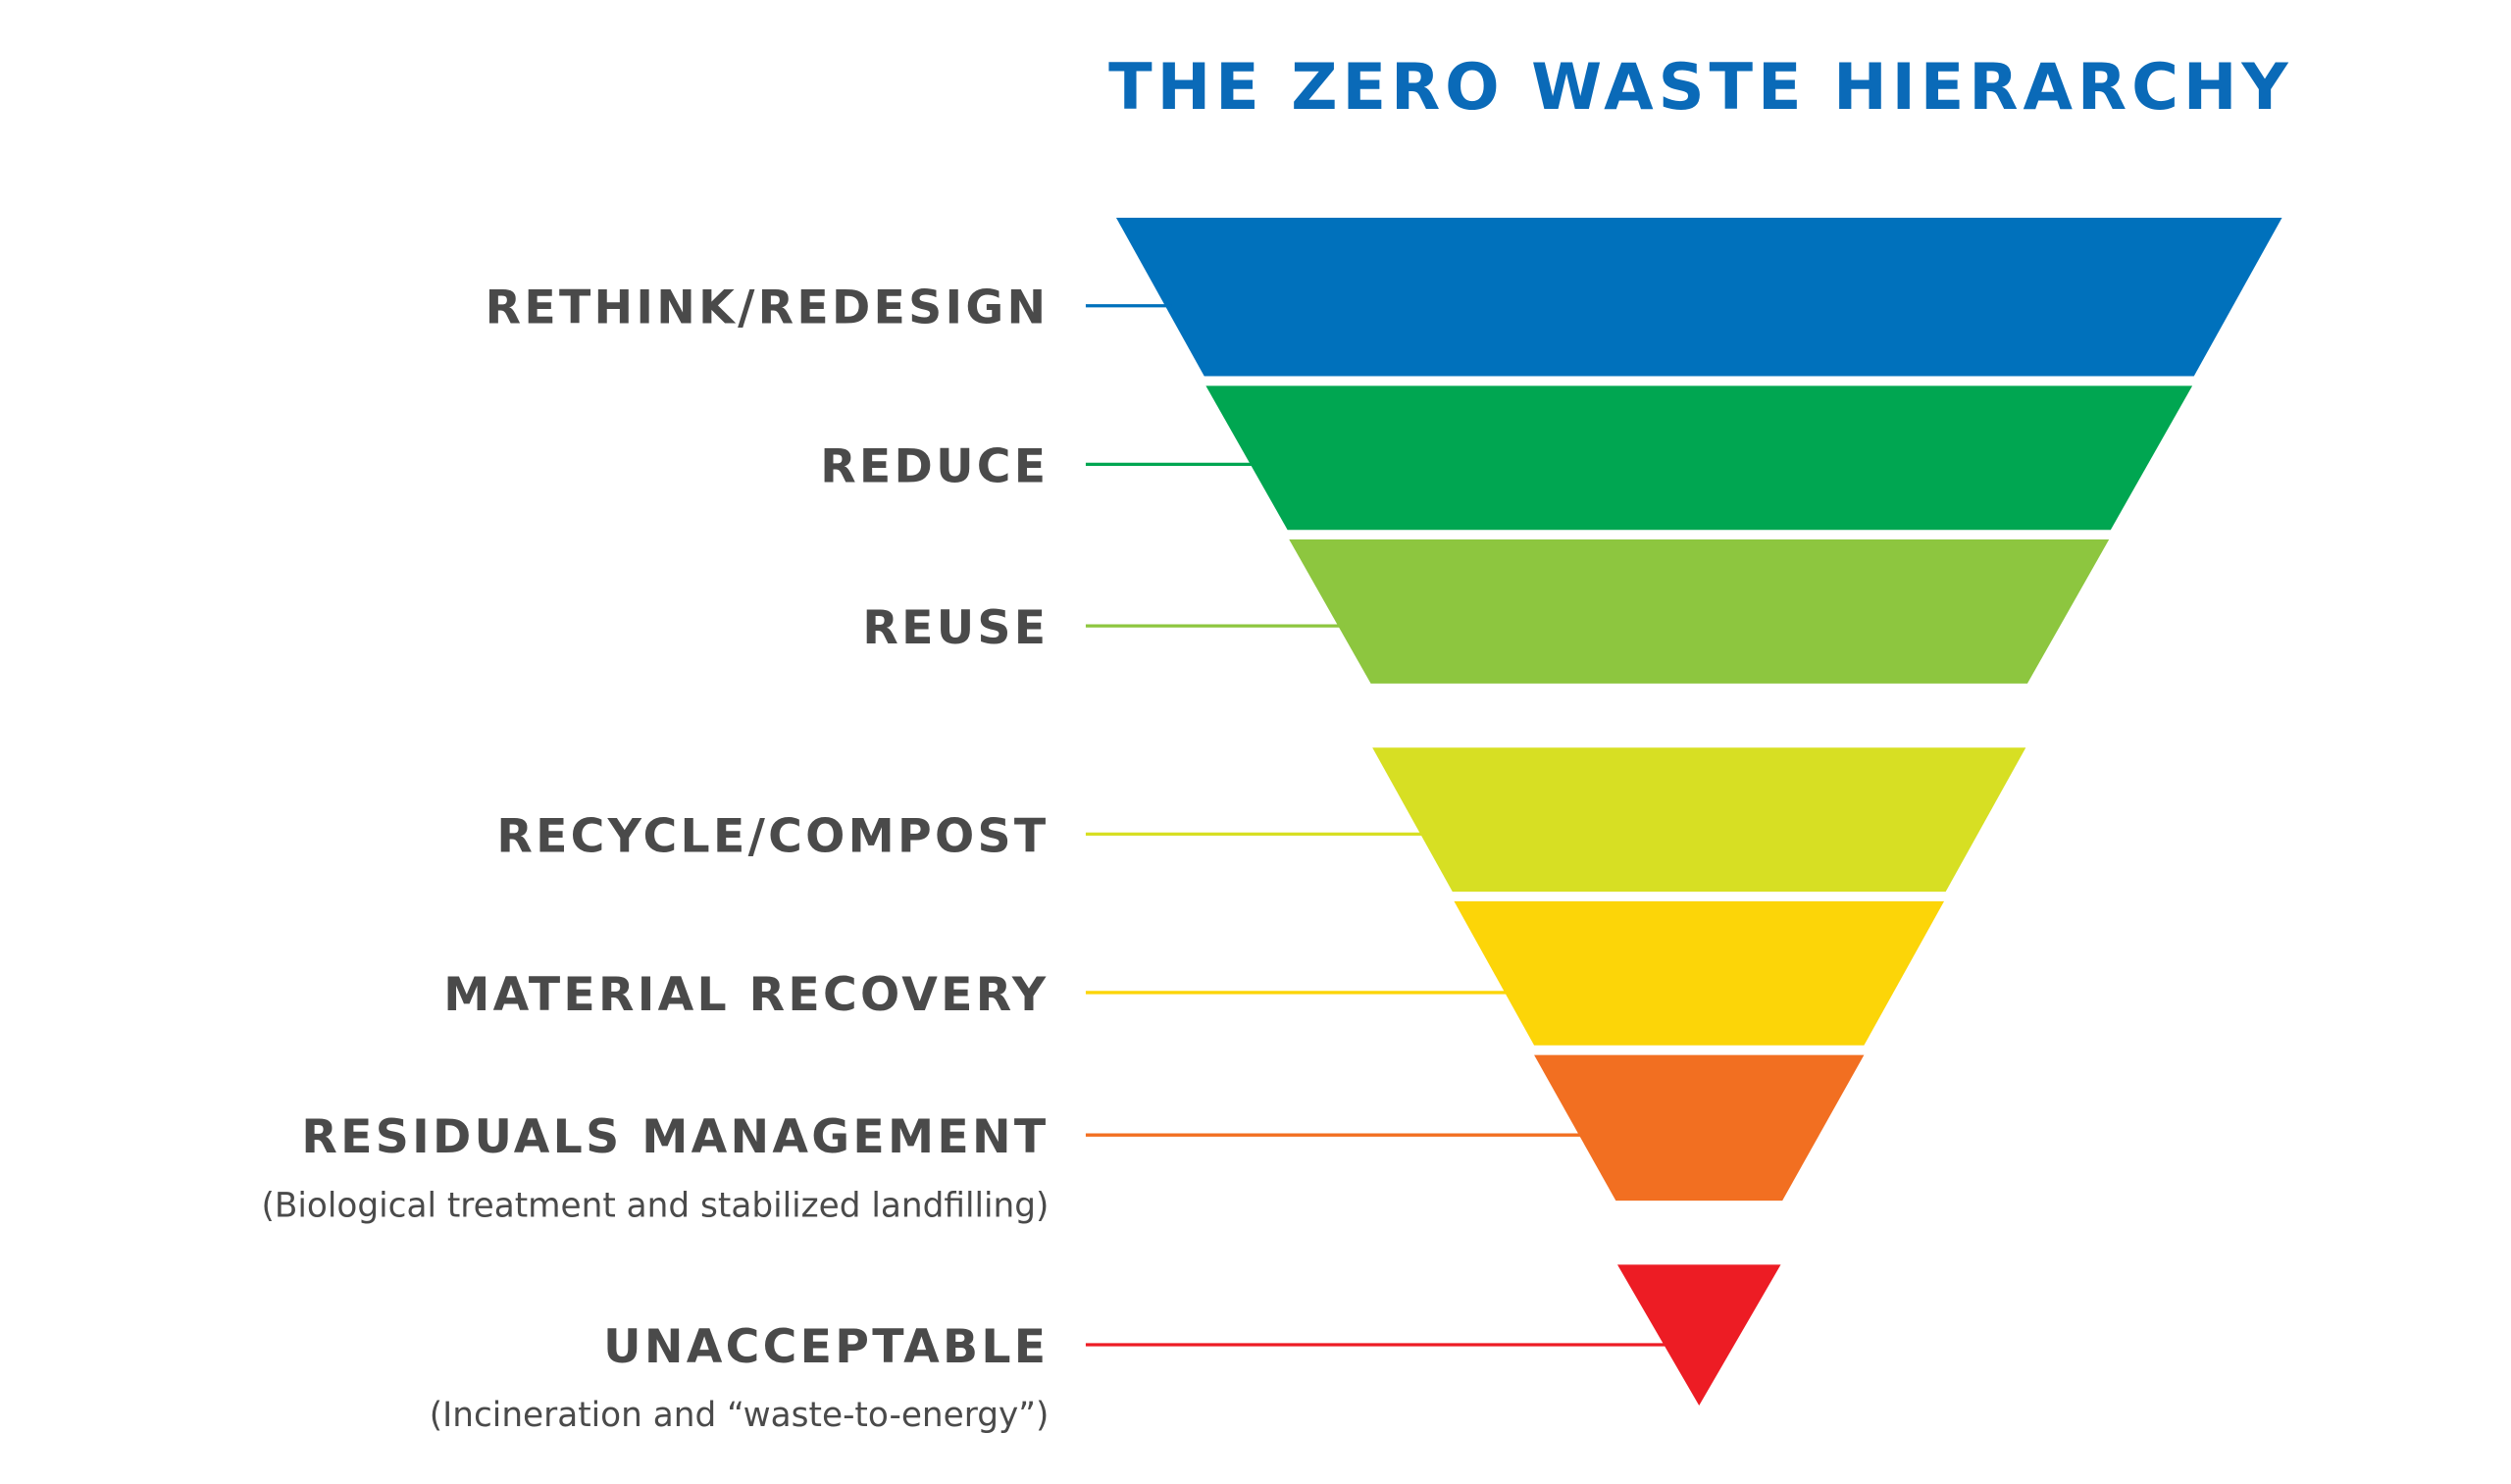 This screenshot has height=1484, width=2511. Describe the element at coordinates (772, 836) in the screenshot. I see `level-label: RECYCLE/COMPOST` at that location.